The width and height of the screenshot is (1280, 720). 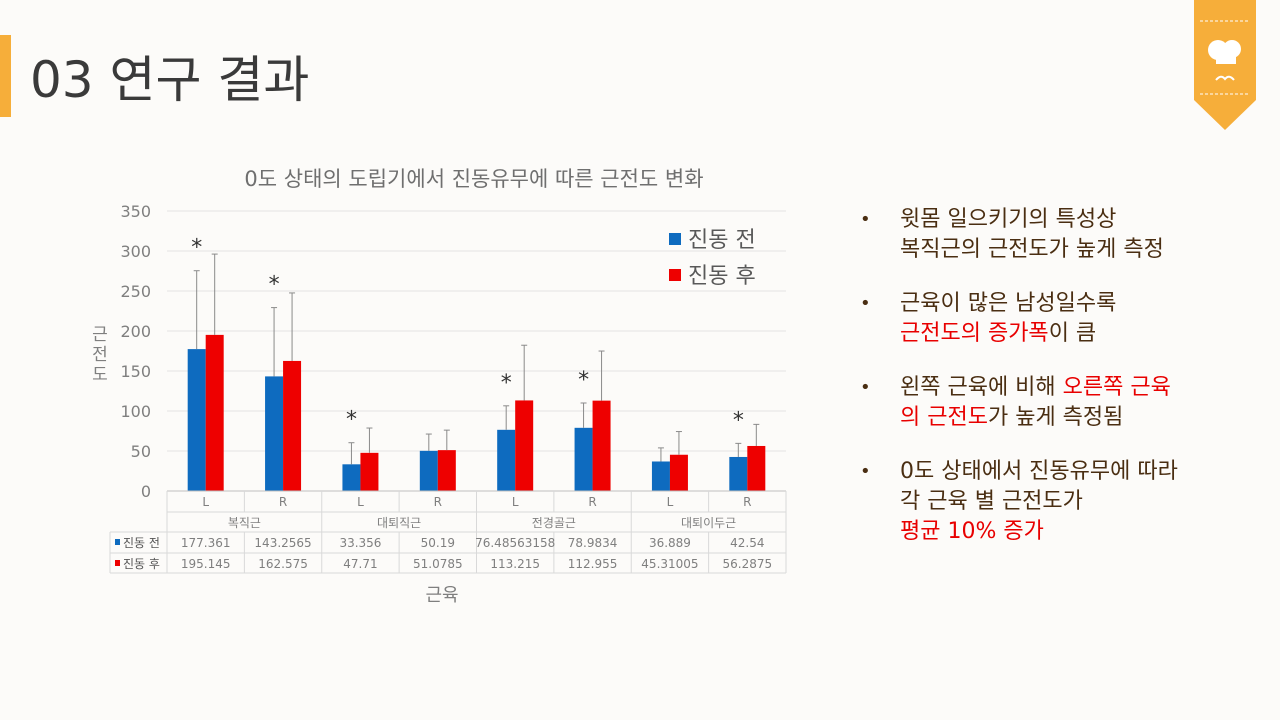 I want to click on bullet-text: 복직근의 근전도가 높게 측정, so click(x=1032, y=249).